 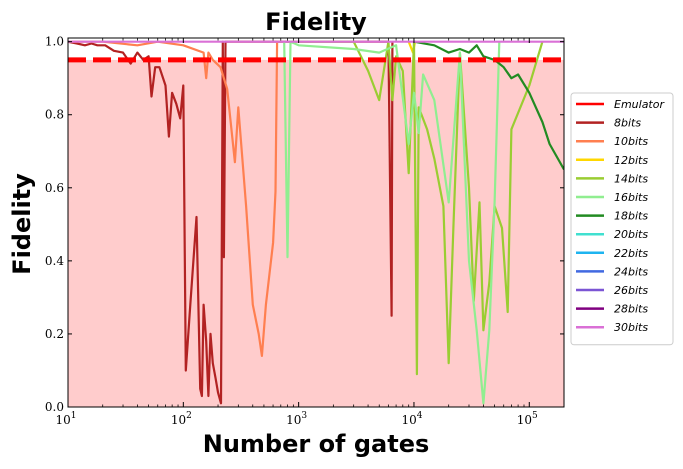 I want to click on legend-entry: 12bits, so click(x=631, y=160).